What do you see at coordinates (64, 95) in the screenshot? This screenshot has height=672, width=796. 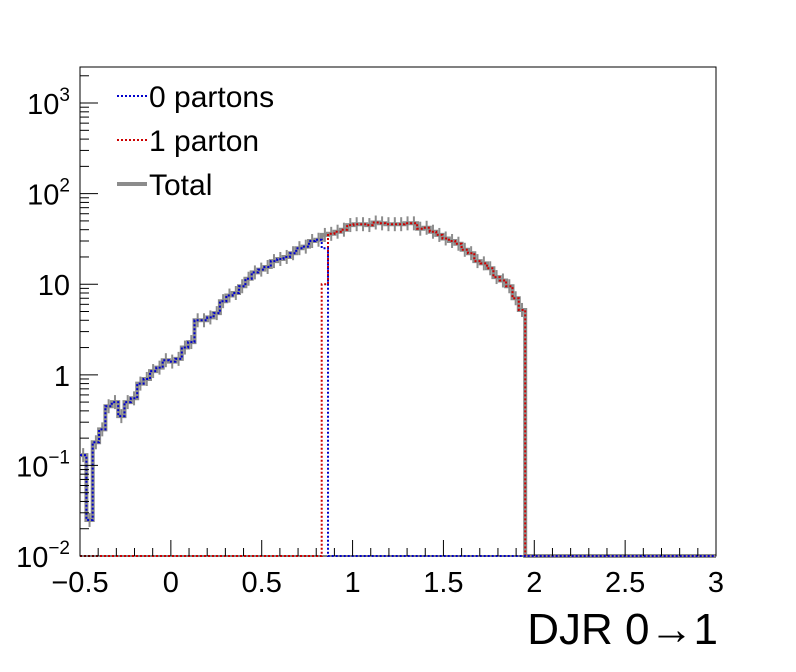 I see `y-tick-exponent: 3` at bounding box center [64, 95].